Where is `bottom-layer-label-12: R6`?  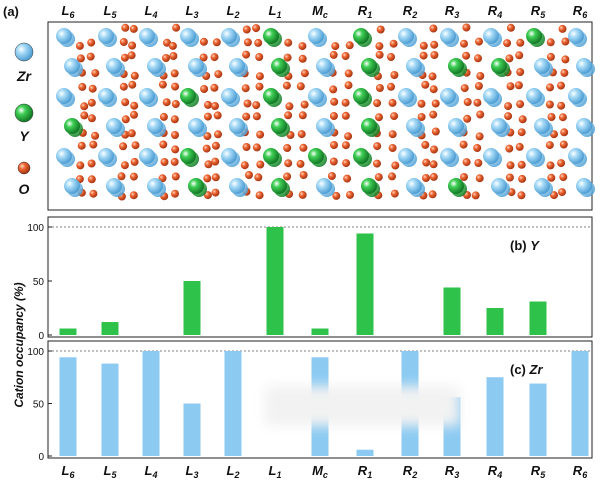 bottom-layer-label-12: R6 is located at coordinates (580, 471).